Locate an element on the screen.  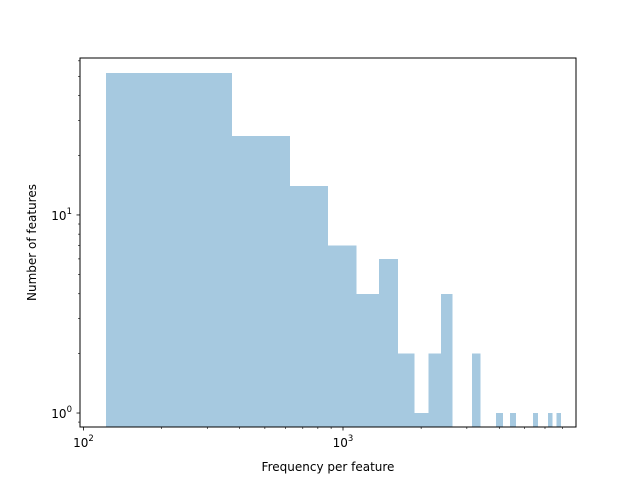
y-axis-label: Number of features is located at coordinates (32, 242).